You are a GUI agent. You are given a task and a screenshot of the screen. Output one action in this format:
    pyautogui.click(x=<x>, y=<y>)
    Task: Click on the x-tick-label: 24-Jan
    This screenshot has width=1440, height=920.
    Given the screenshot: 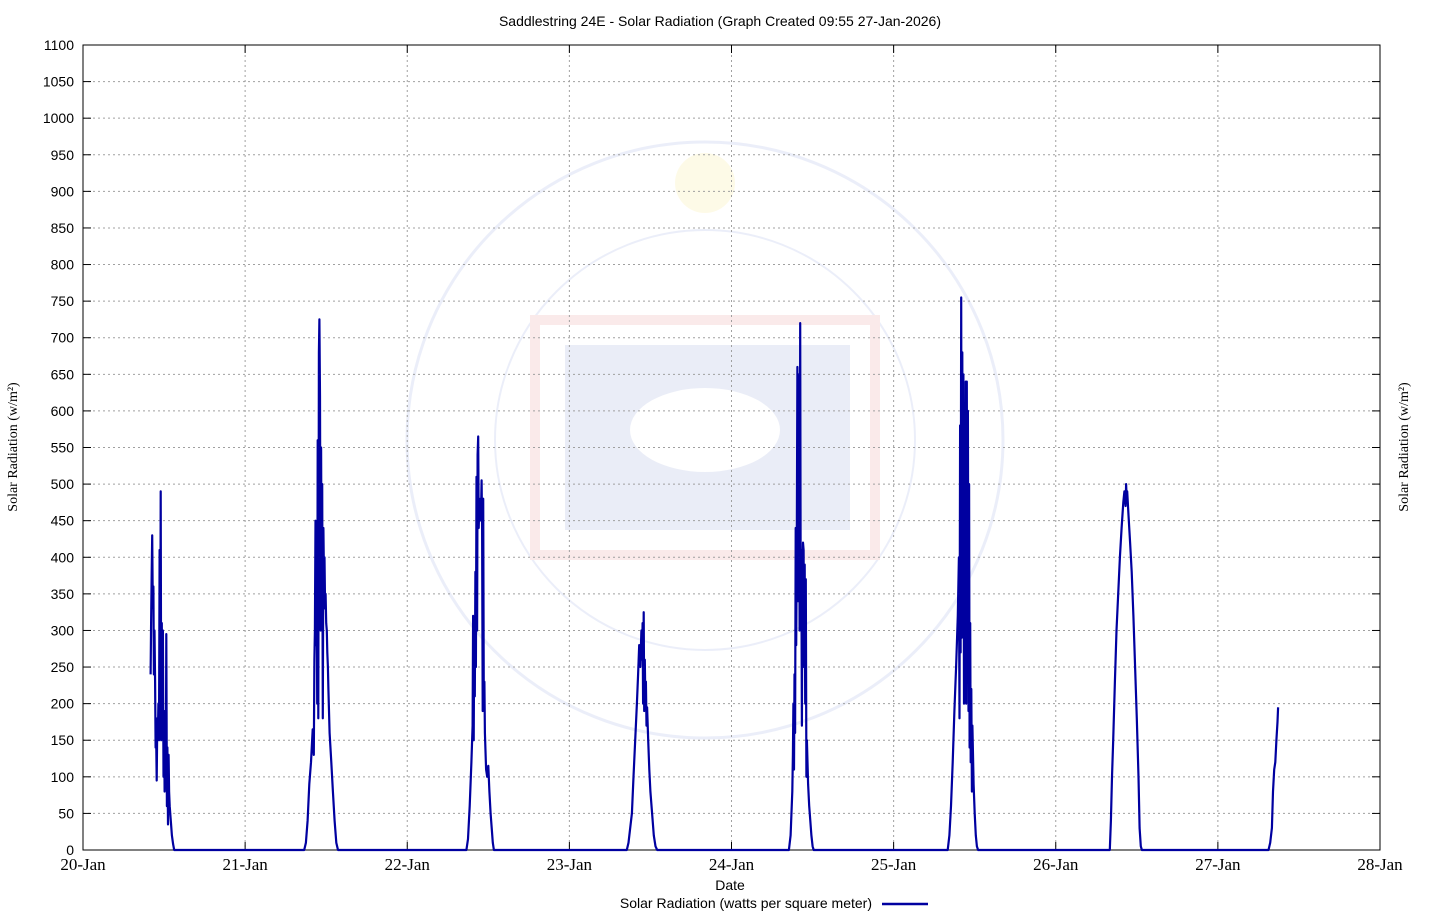 What is the action you would take?
    pyautogui.click(x=732, y=864)
    